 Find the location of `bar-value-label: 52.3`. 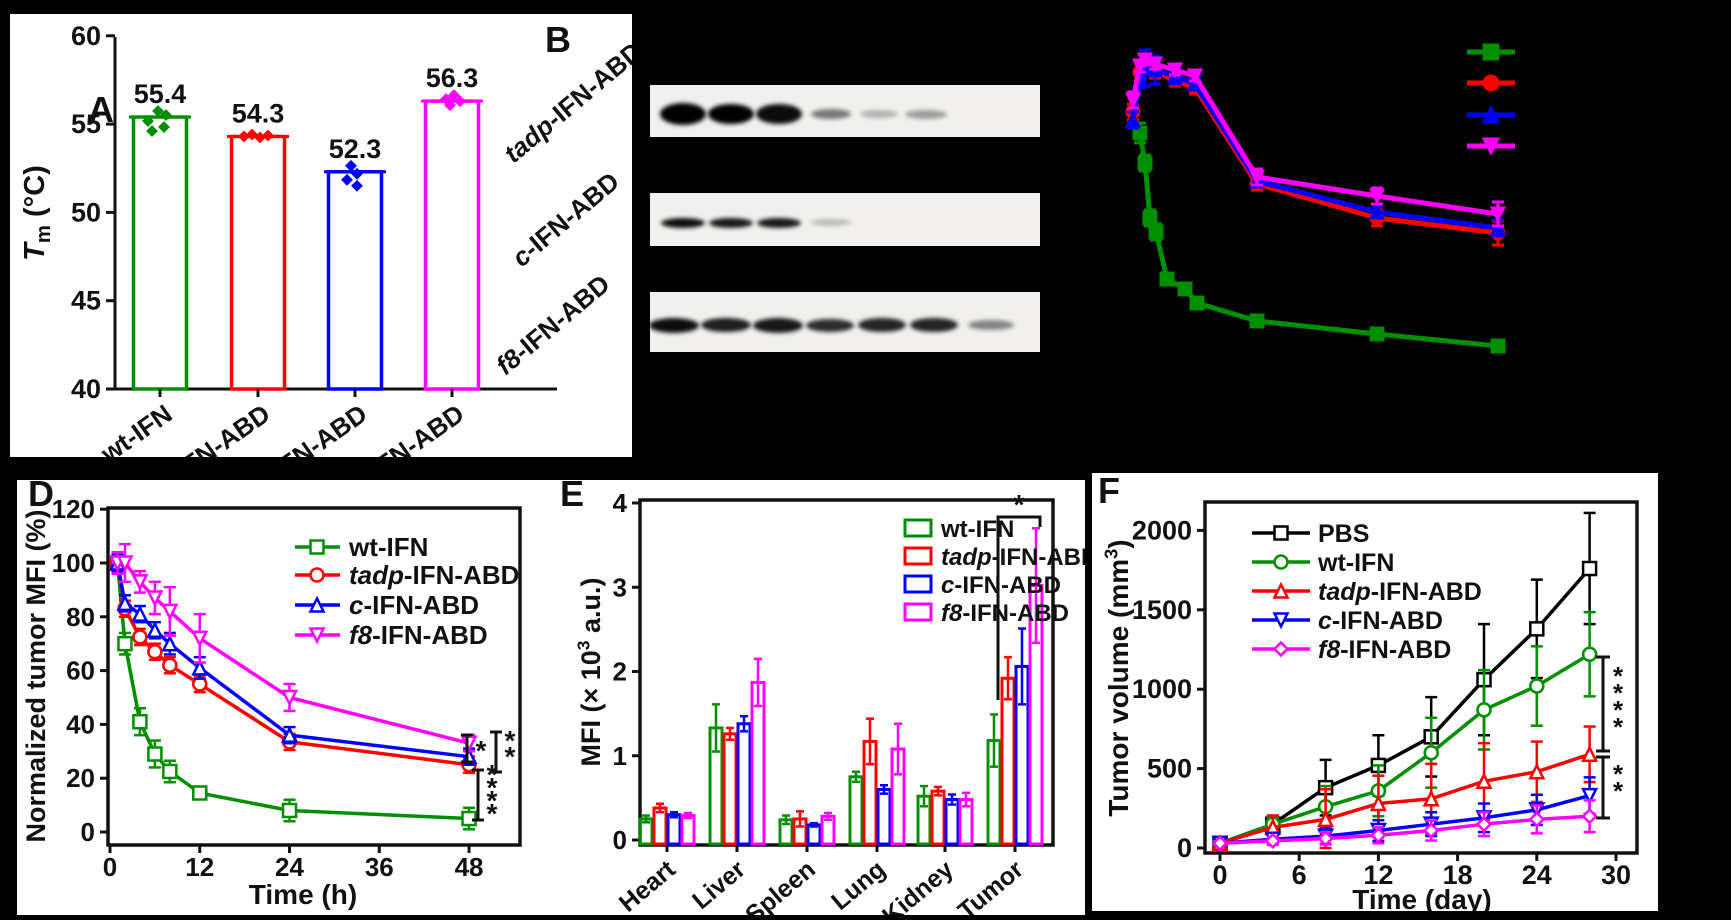

bar-value-label: 52.3 is located at coordinates (355, 149).